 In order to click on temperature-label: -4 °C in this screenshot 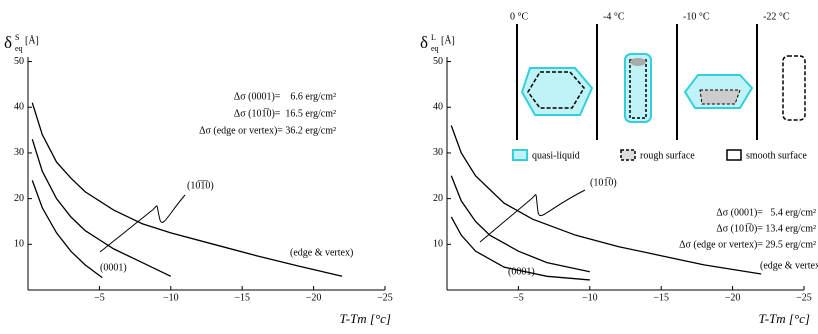, I will do `click(614, 16)`.